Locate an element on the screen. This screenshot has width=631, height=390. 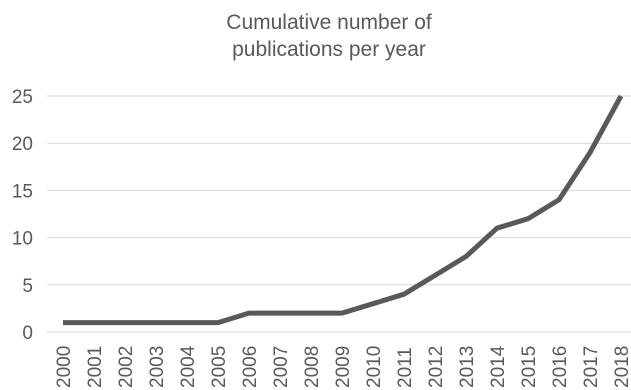
y-axis-ticks: 0 5 10 15 20 25 is located at coordinates (22, 215).